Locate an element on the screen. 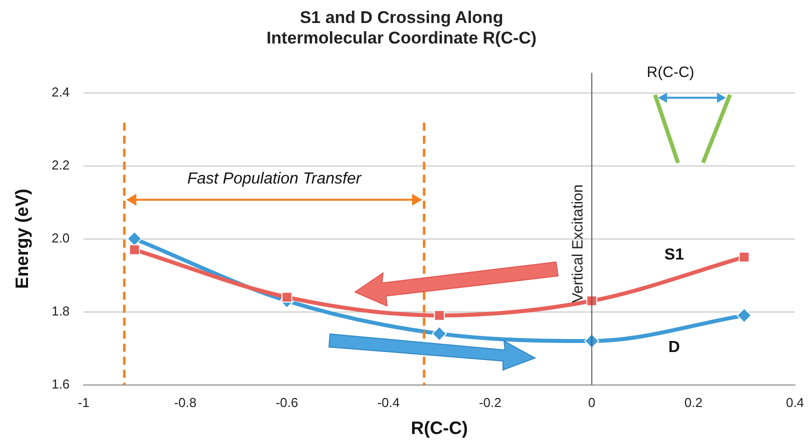 This screenshot has height=448, width=811. y-tick-label: 2.2 is located at coordinates (61, 164).